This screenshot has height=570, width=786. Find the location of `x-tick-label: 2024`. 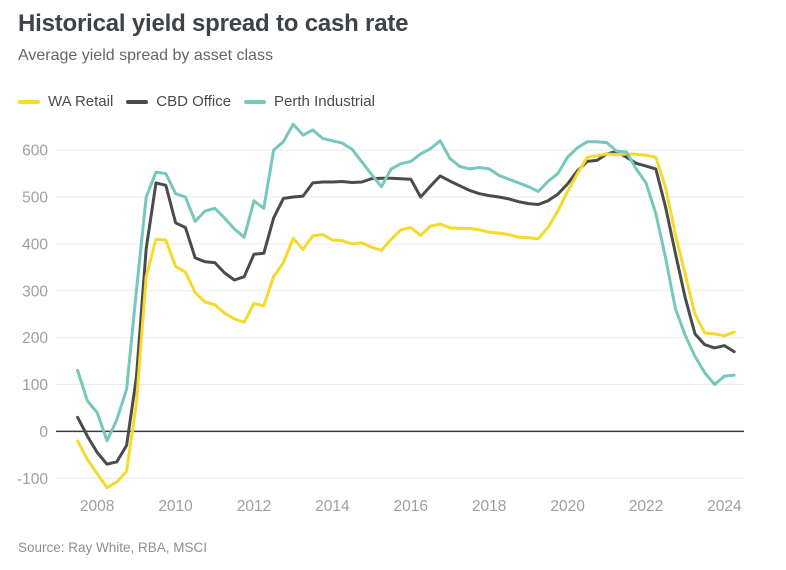

x-tick-label: 2024 is located at coordinates (724, 506).